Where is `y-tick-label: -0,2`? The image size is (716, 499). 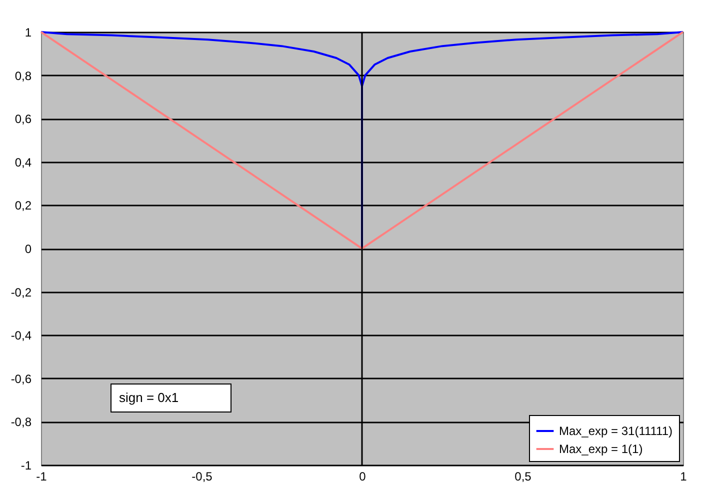
y-tick-label: -0,2 is located at coordinates (21, 292).